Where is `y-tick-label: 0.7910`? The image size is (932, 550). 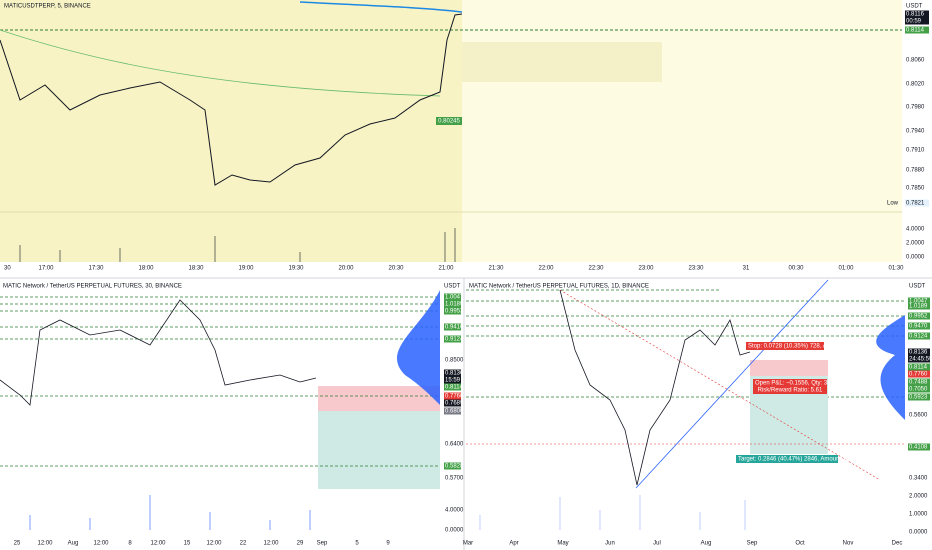
y-tick-label: 0.7910 is located at coordinates (915, 151).